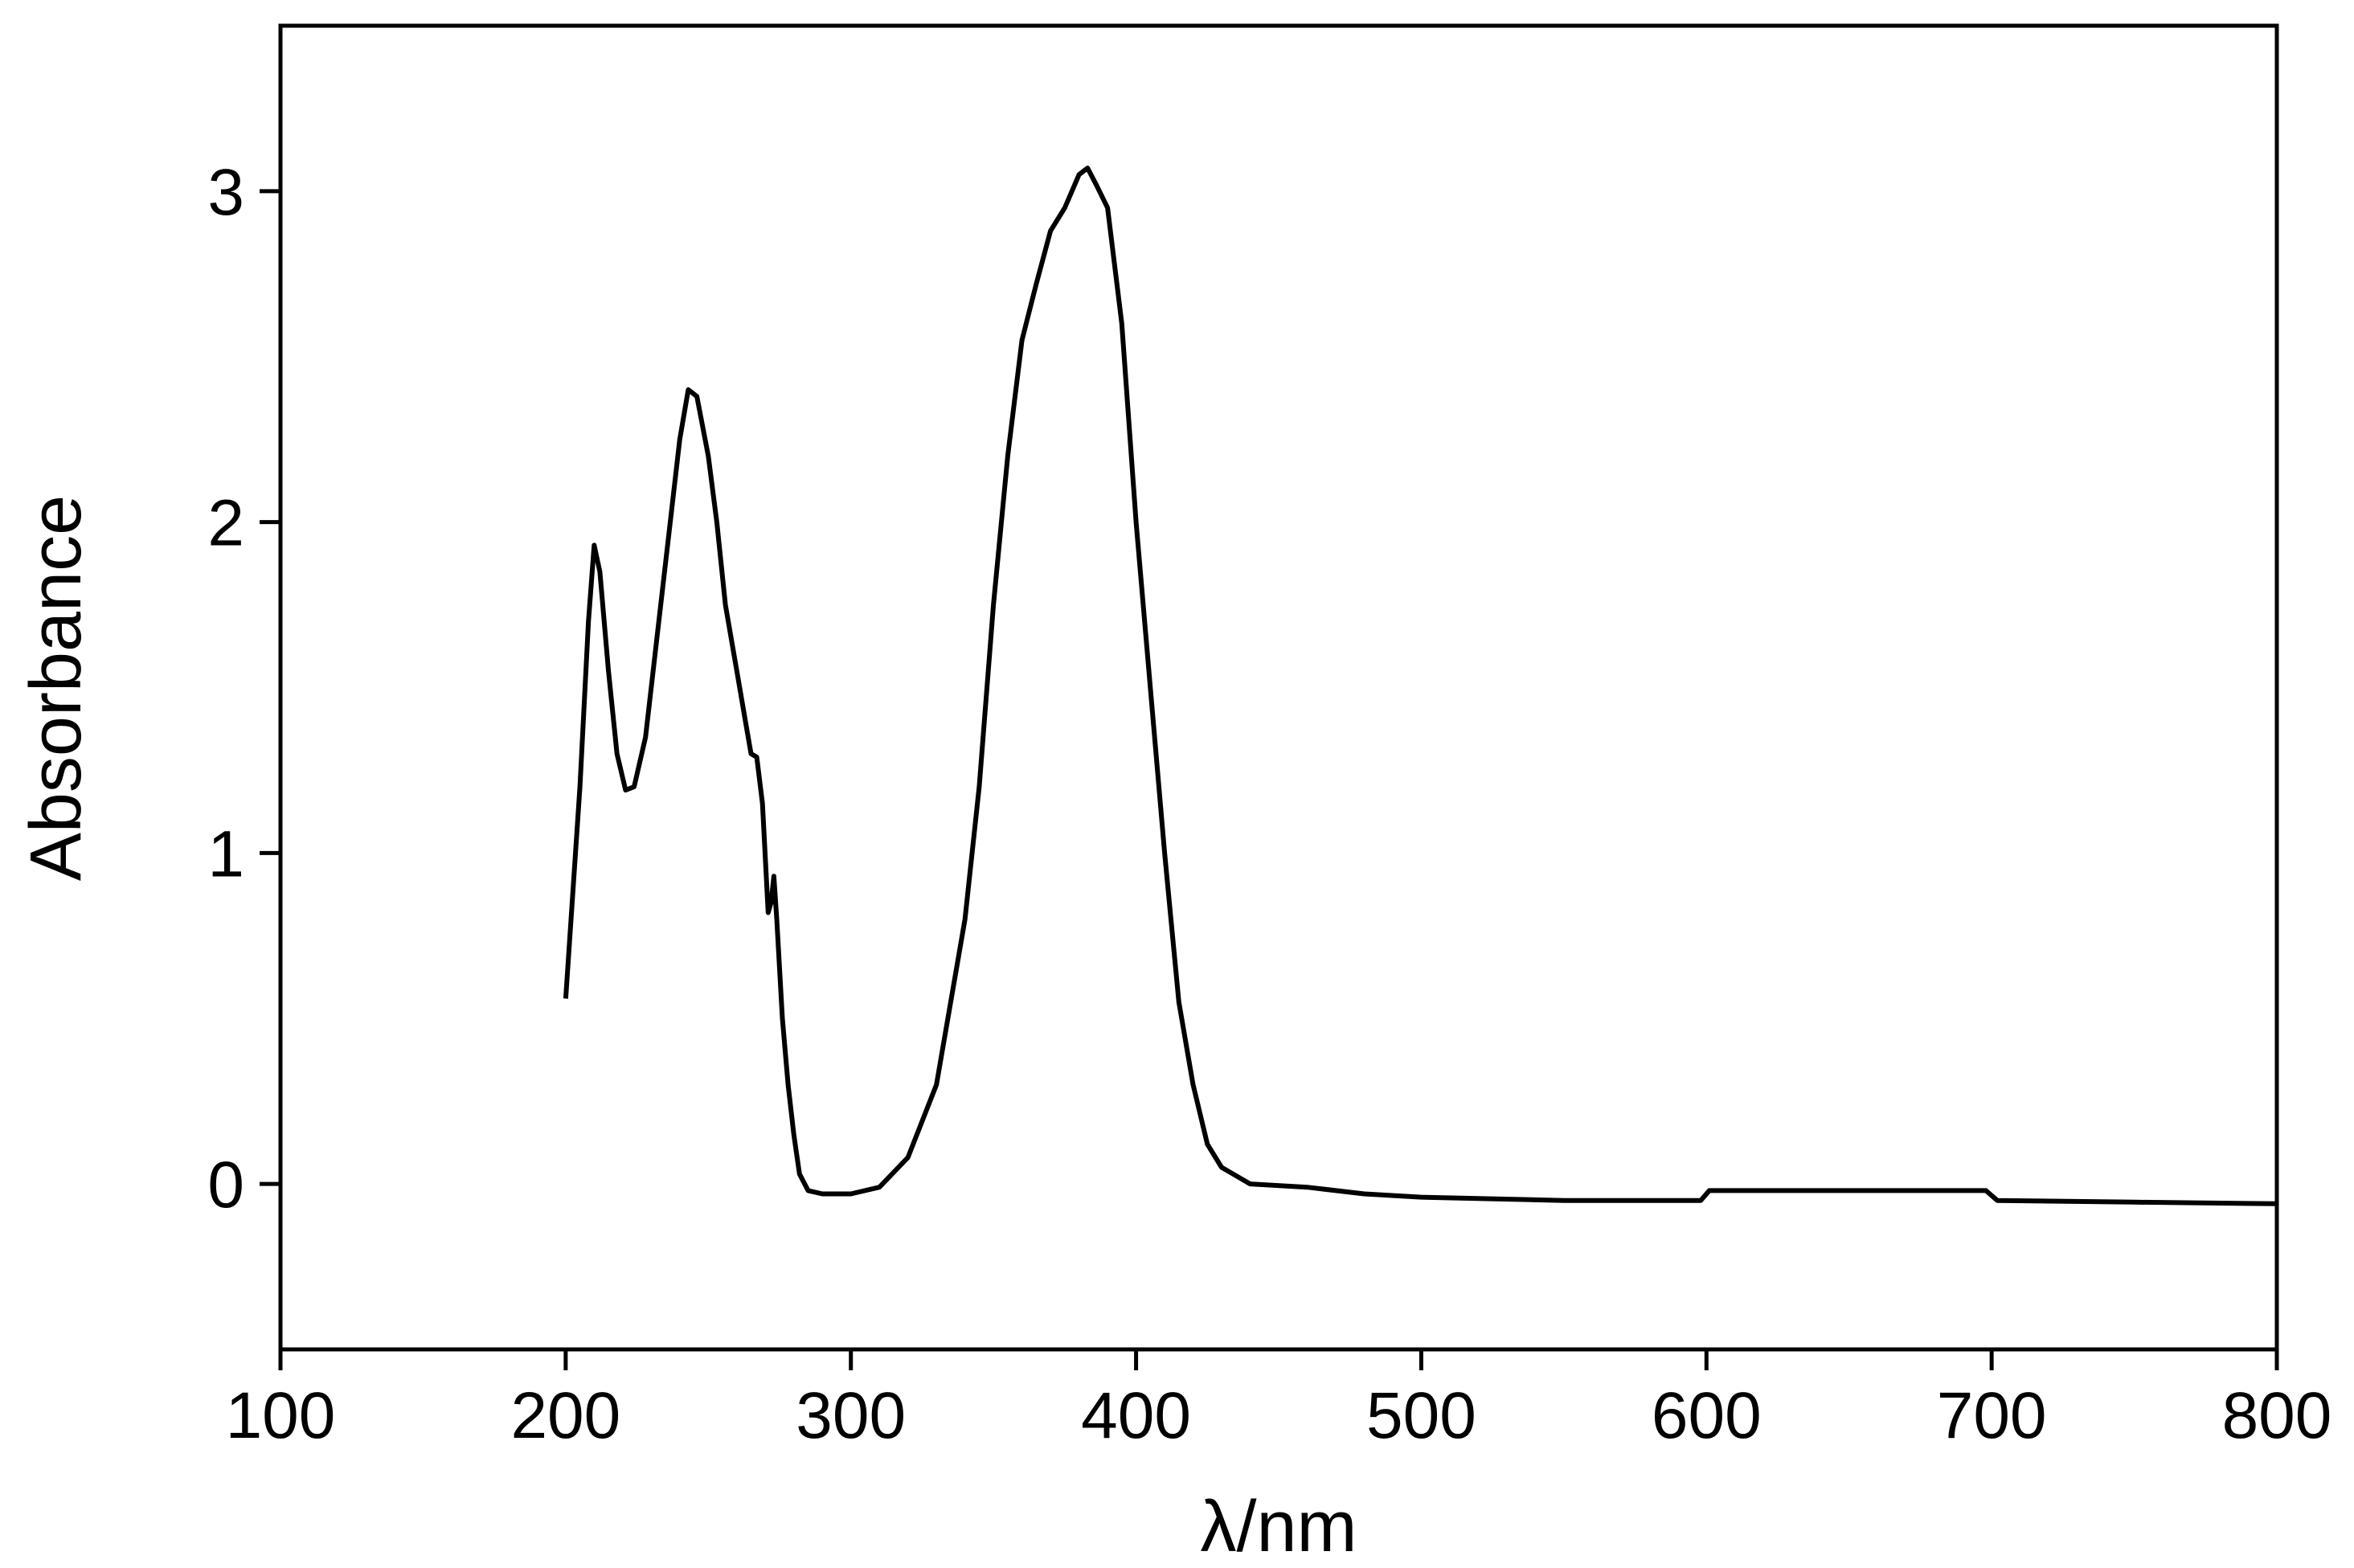  I want to click on x-tick-label: 700, so click(1992, 1415).